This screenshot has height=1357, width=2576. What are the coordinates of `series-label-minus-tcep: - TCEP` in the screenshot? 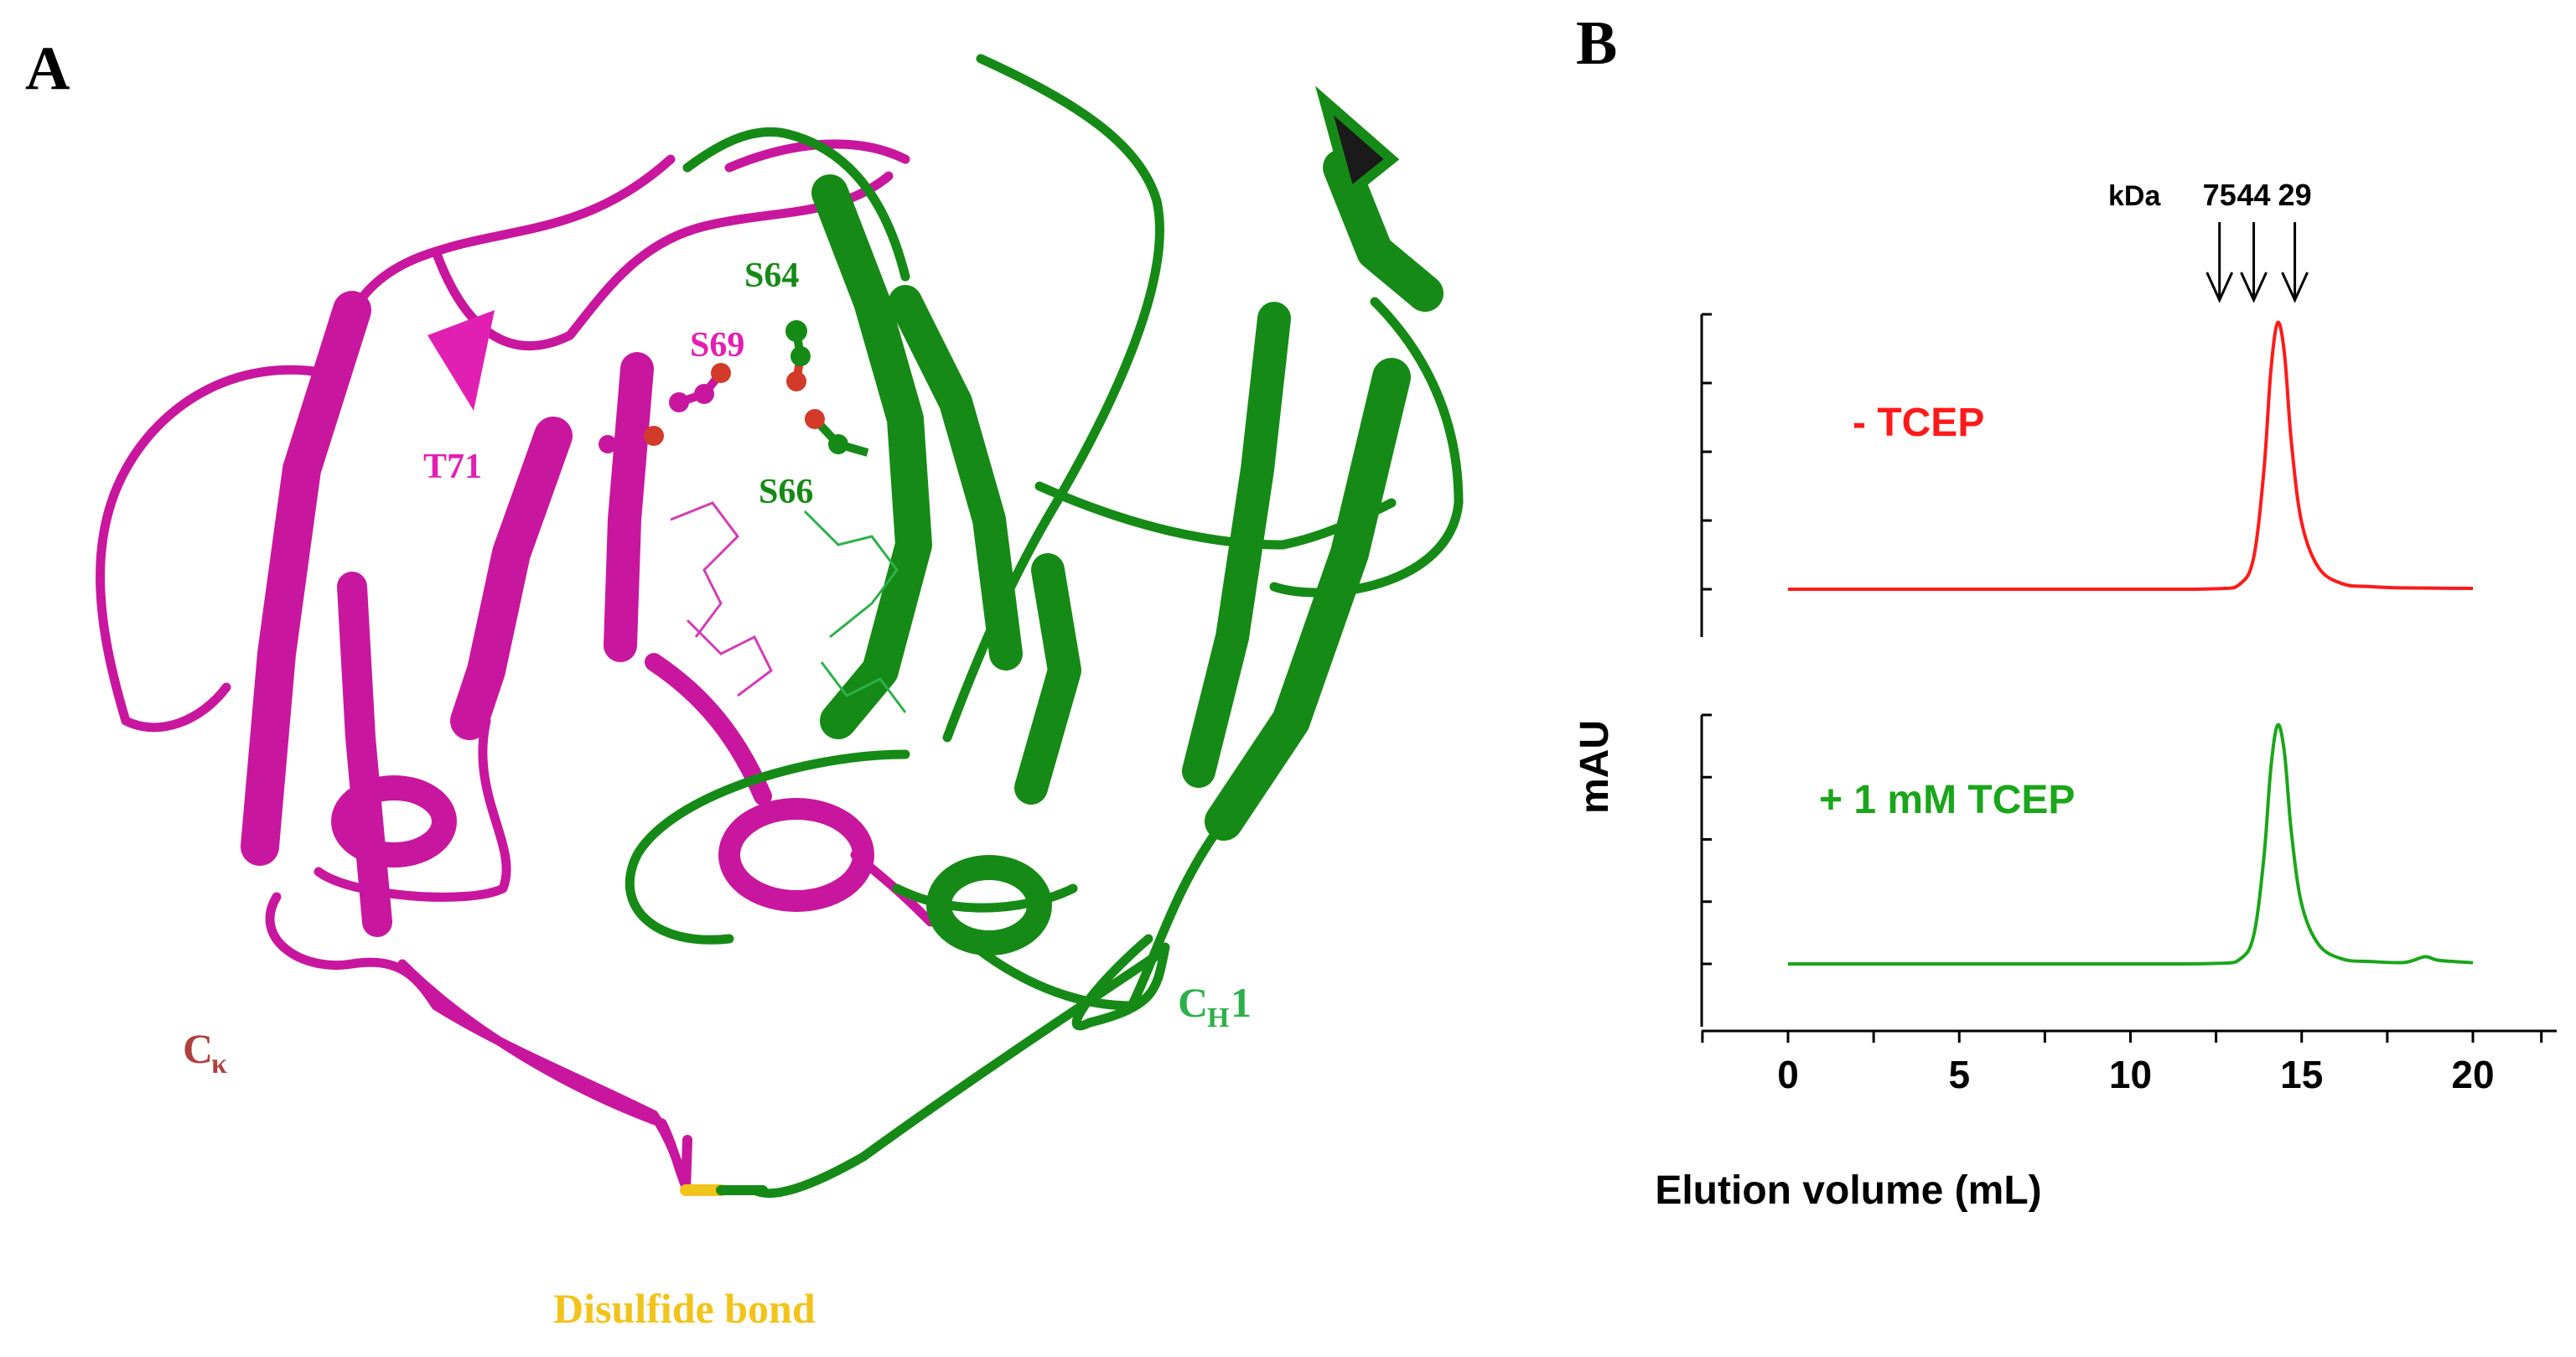 It's located at (1918, 423).